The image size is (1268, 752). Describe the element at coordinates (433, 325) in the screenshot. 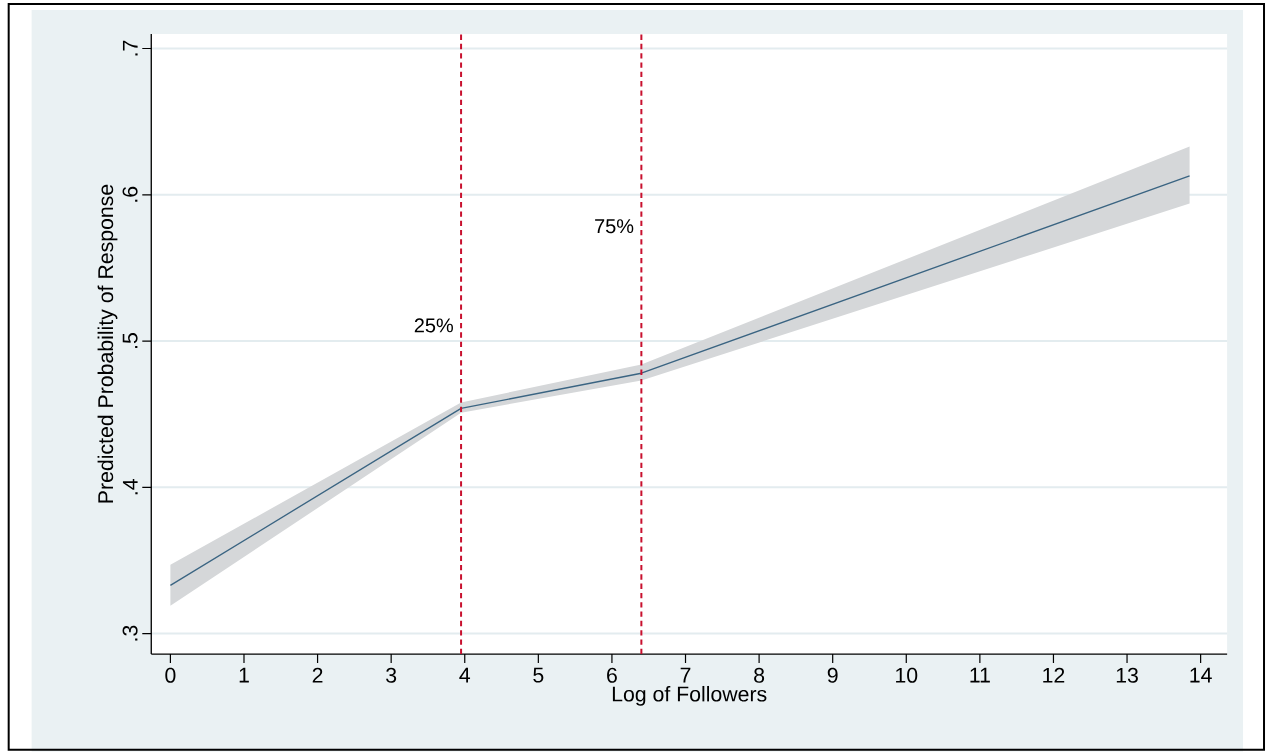

I see `annotation: 25%` at that location.